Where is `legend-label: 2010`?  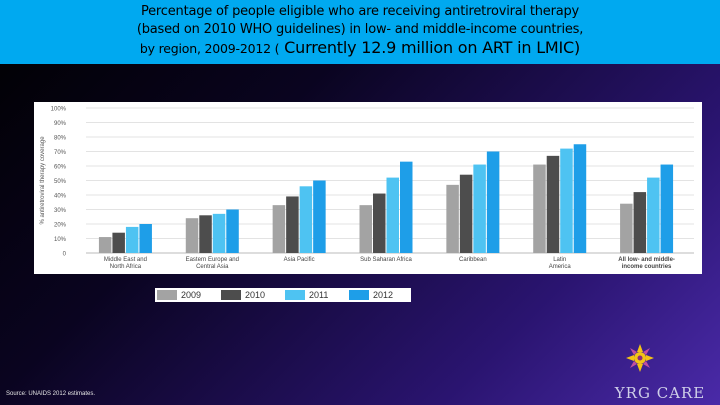
legend-label: 2010 is located at coordinates (255, 295).